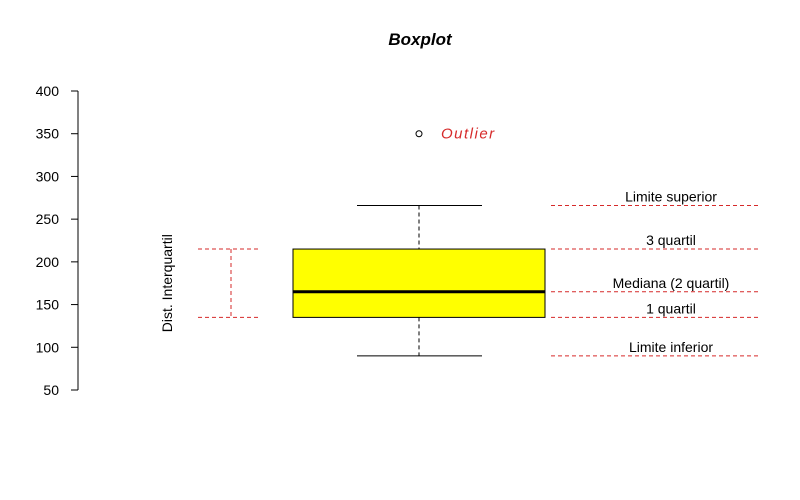 The width and height of the screenshot is (800, 500). I want to click on chart-title: Boxplot, so click(420, 39).